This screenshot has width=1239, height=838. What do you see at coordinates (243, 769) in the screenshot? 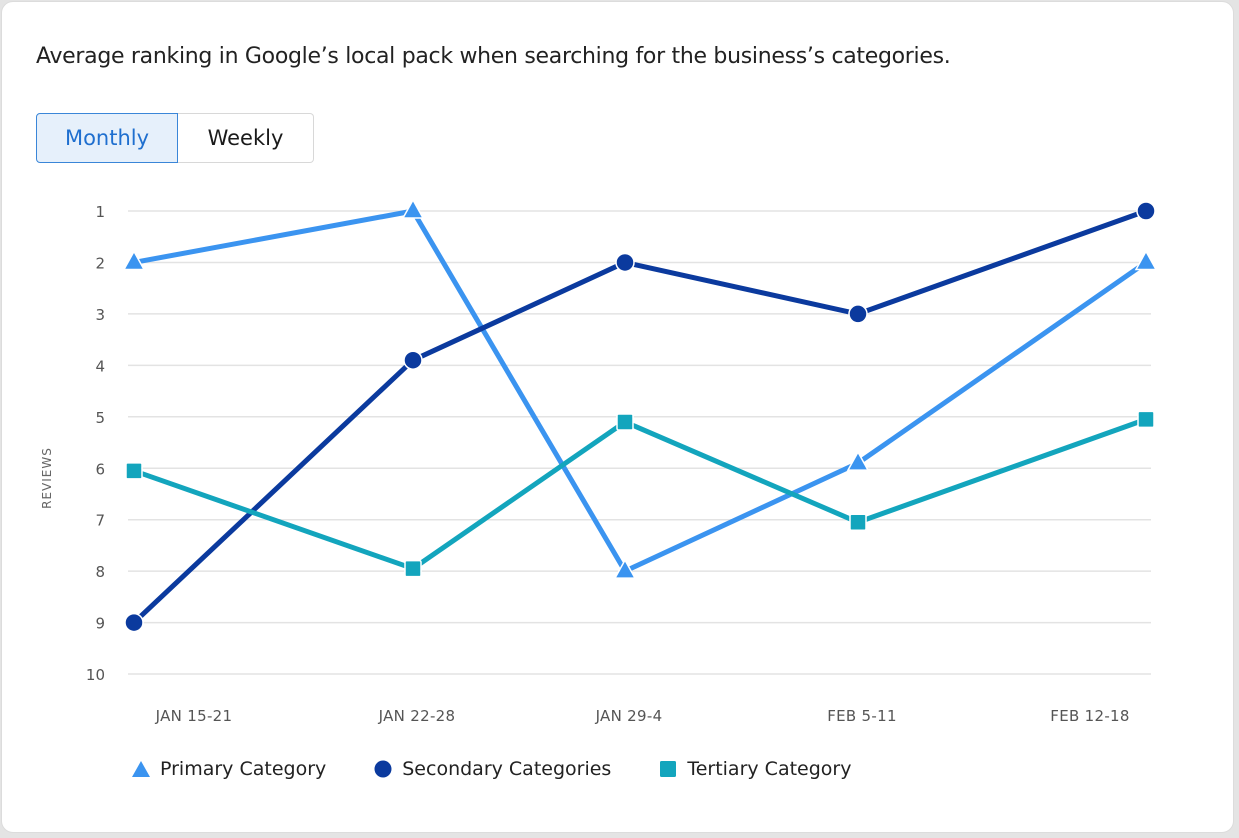
I see `legend-label: Primary Category` at bounding box center [243, 769].